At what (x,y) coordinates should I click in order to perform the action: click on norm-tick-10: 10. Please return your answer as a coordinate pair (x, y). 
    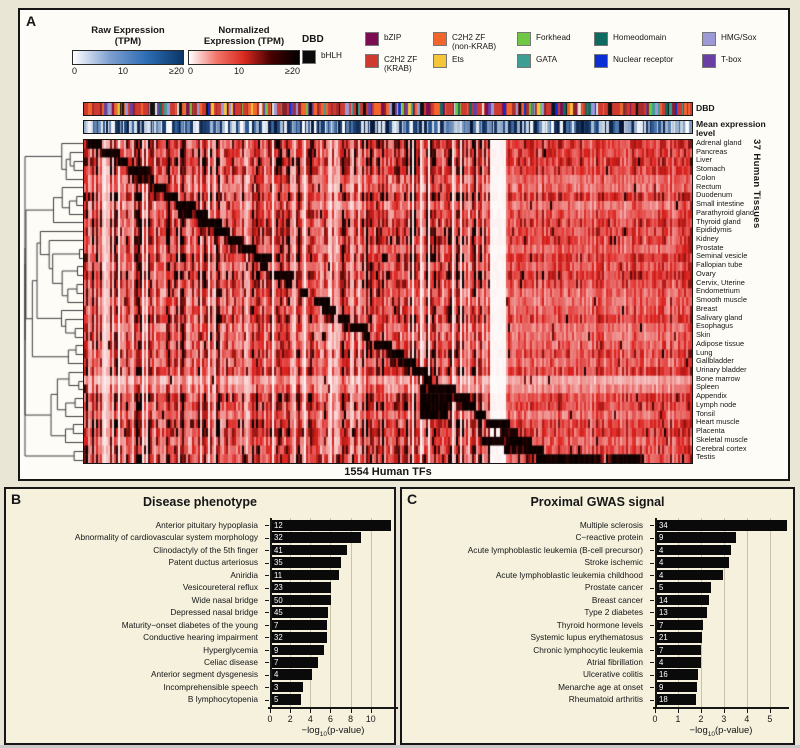
    Looking at the image, I should click on (239, 71).